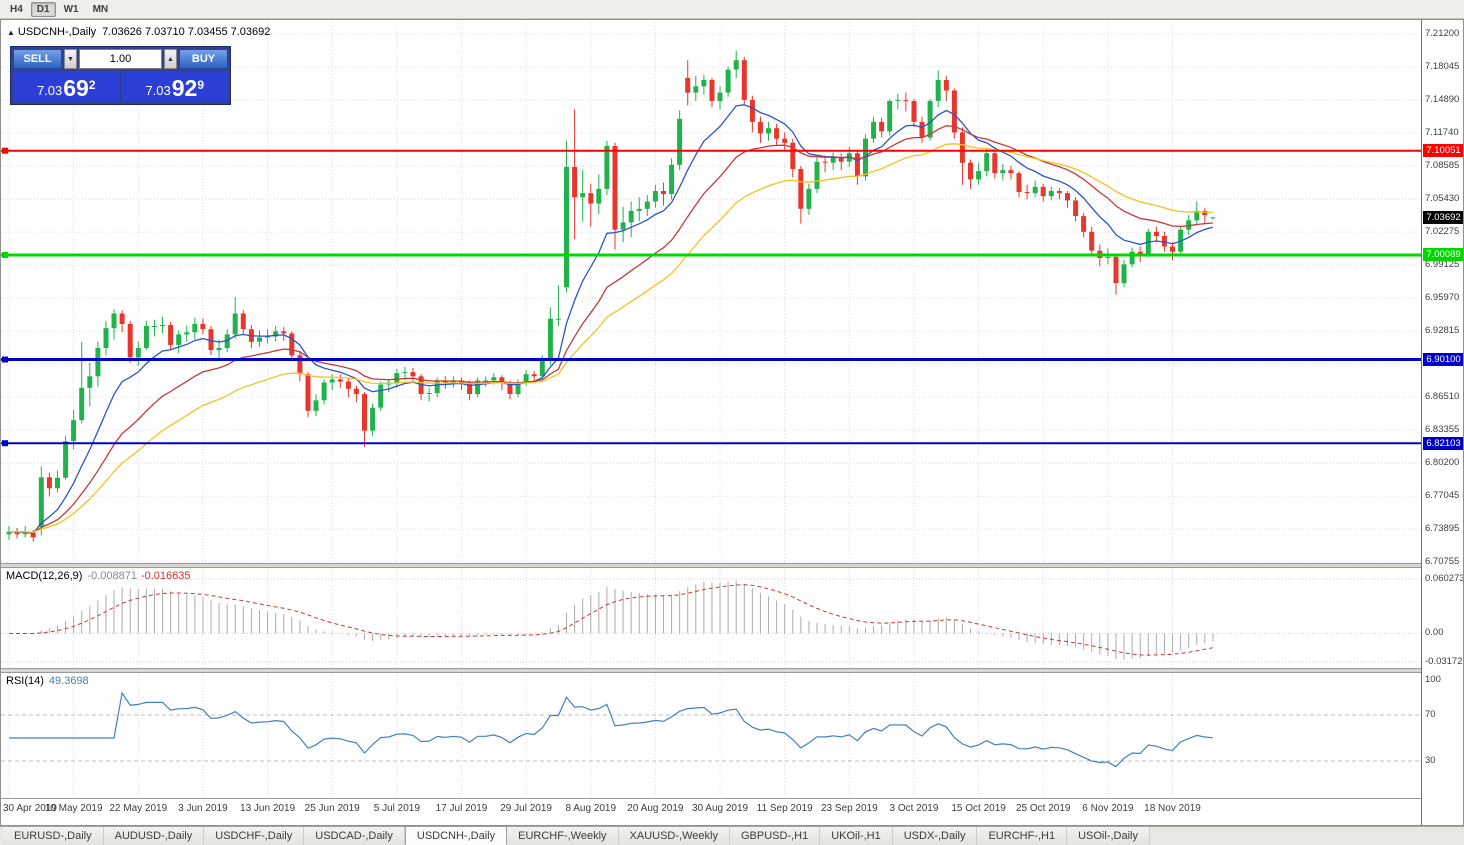 Image resolution: width=1464 pixels, height=845 pixels. What do you see at coordinates (30, 808) in the screenshot?
I see `date-tick-label: 30 Apr 2019` at bounding box center [30, 808].